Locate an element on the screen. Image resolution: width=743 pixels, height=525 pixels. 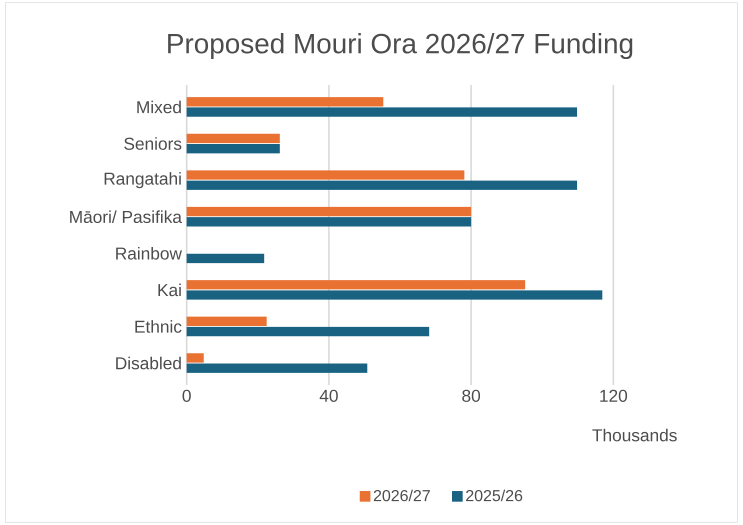
legend-label: 2025/26 is located at coordinates (494, 496).